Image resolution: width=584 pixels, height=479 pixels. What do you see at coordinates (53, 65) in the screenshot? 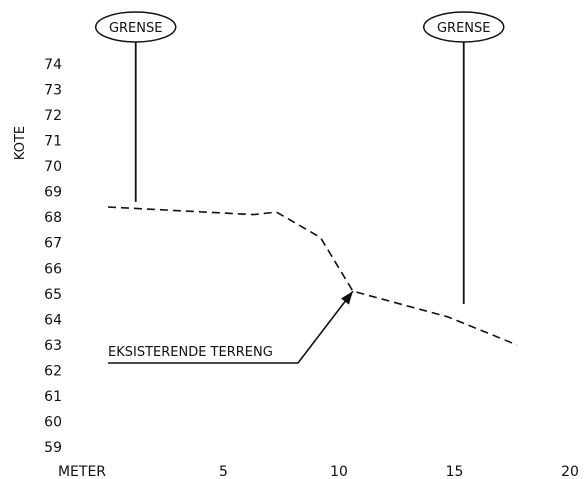
I see `y-tick-label: 74` at bounding box center [53, 65].